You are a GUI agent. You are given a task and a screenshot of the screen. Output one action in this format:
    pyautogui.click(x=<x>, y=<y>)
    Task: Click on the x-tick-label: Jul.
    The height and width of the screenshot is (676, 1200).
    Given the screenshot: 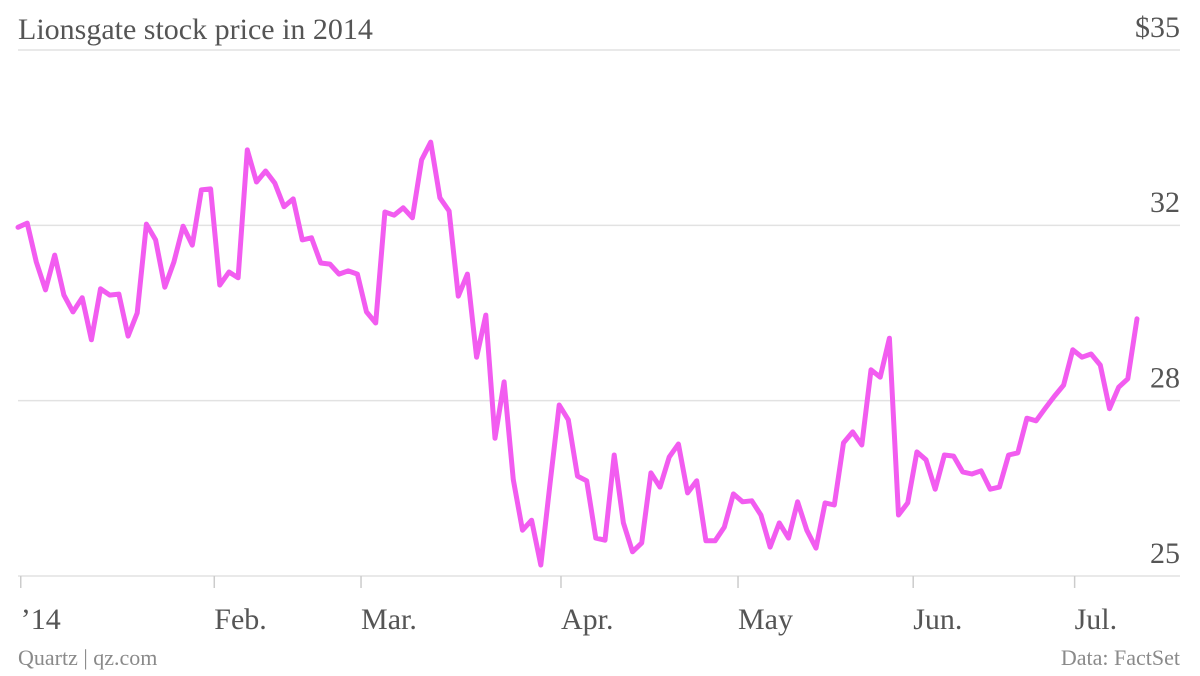 What is the action you would take?
    pyautogui.click(x=1096, y=619)
    